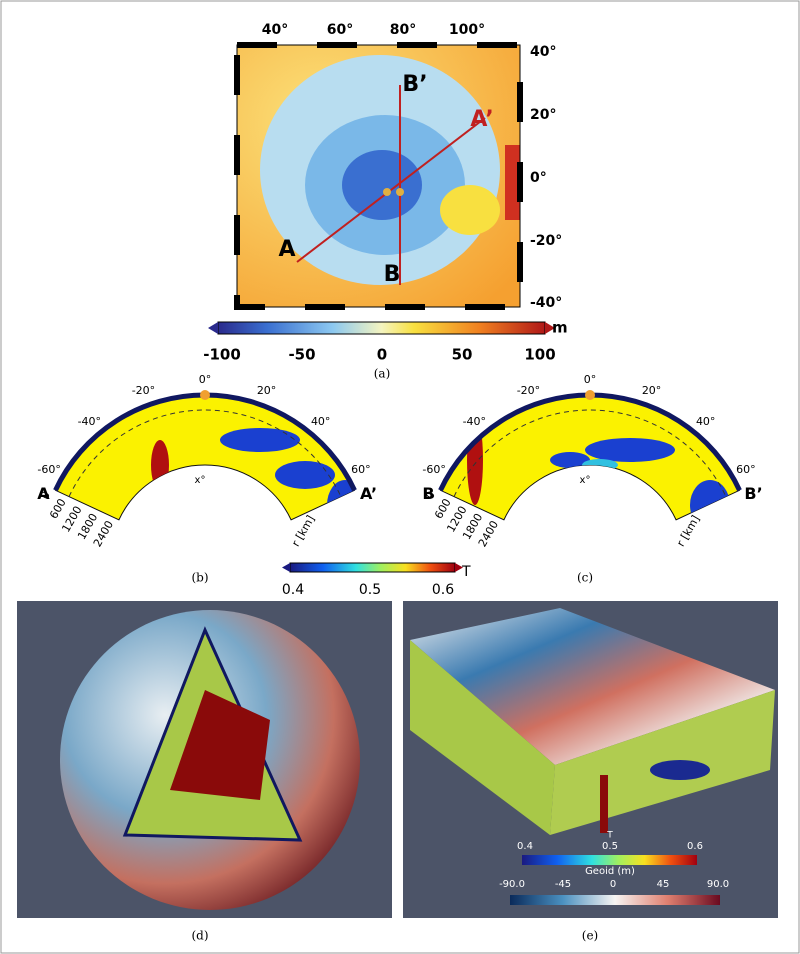 The image size is (800, 954). I want to click on box-top, so click(592, 686).